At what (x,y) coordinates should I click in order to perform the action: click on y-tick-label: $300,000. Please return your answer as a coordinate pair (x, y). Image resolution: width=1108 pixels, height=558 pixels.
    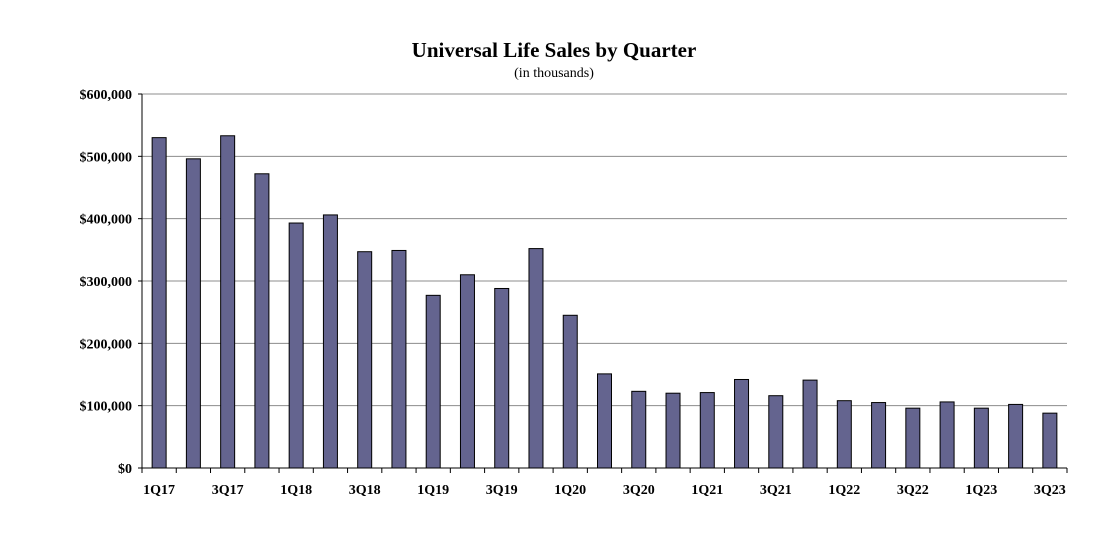
    Looking at the image, I should click on (106, 282).